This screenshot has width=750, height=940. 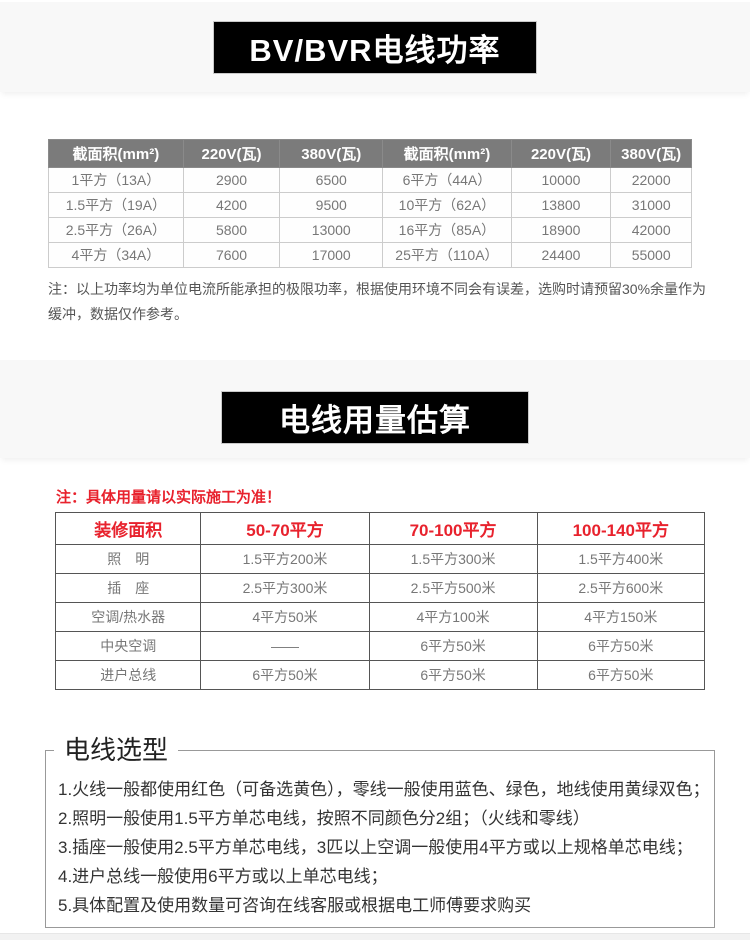 What do you see at coordinates (231, 230) in the screenshot?
I see `table-cell: 5800` at bounding box center [231, 230].